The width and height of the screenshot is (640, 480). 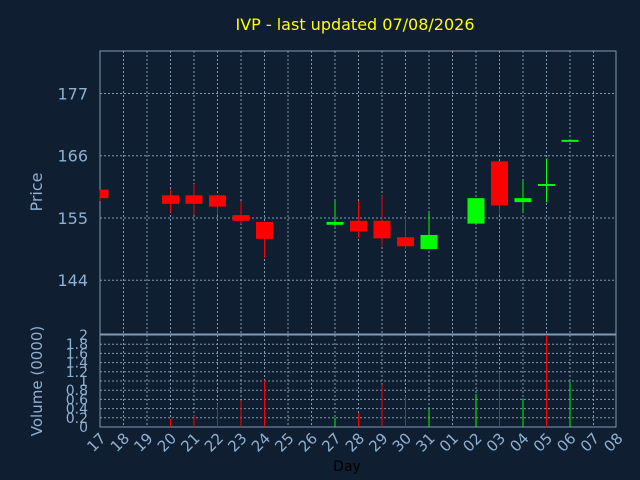 I want to click on volume-tick-label: 1.4, so click(x=77, y=364).